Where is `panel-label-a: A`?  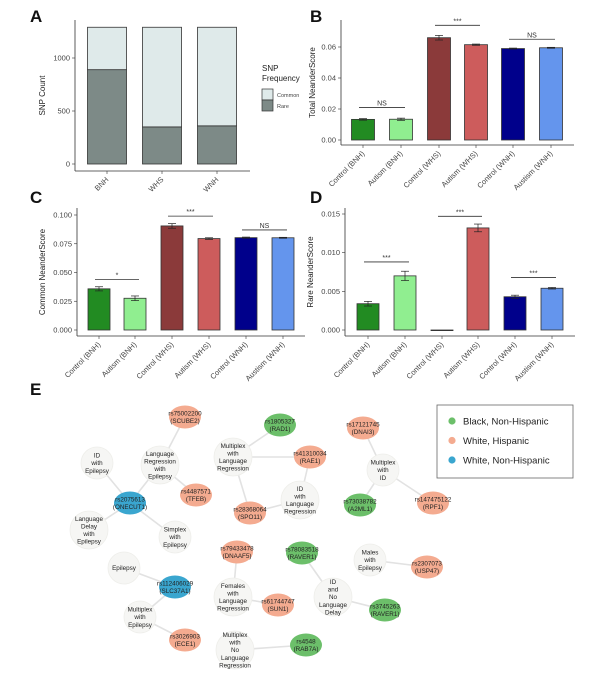 panel-label-a: A is located at coordinates (36, 16).